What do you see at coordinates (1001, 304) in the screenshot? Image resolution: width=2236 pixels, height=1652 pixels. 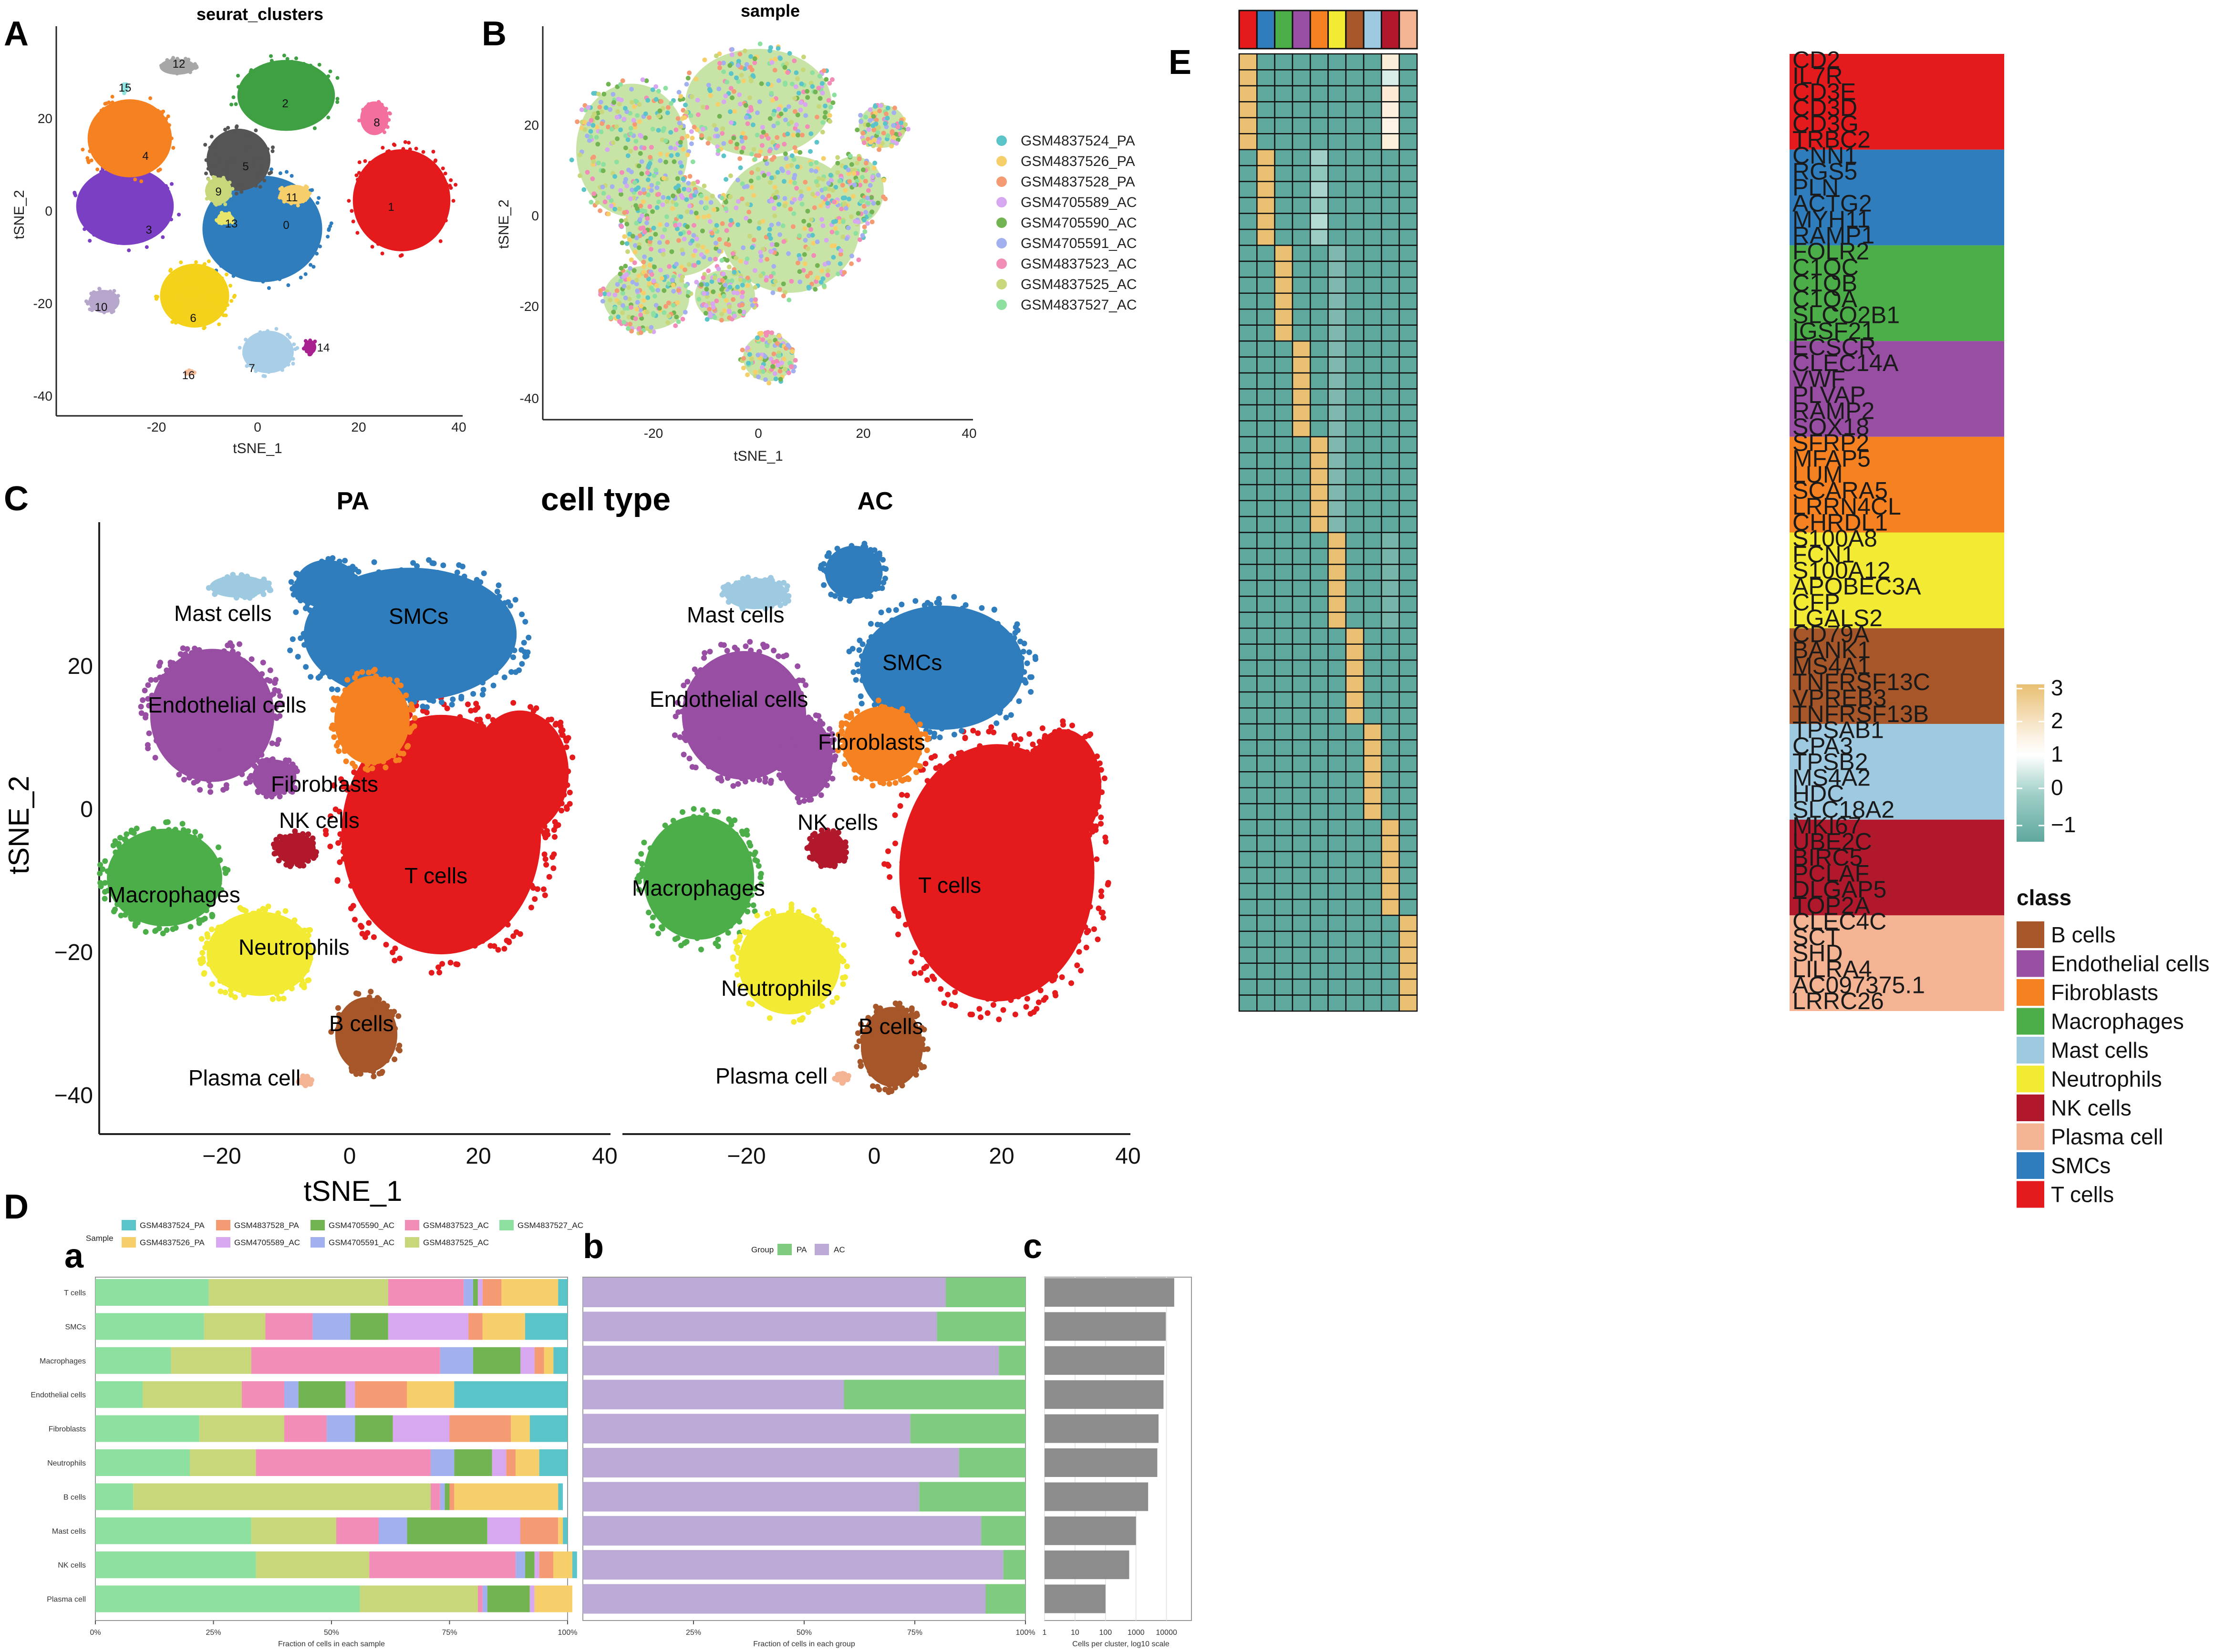 I see `legend-dot-GSM4837527_AC` at bounding box center [1001, 304].